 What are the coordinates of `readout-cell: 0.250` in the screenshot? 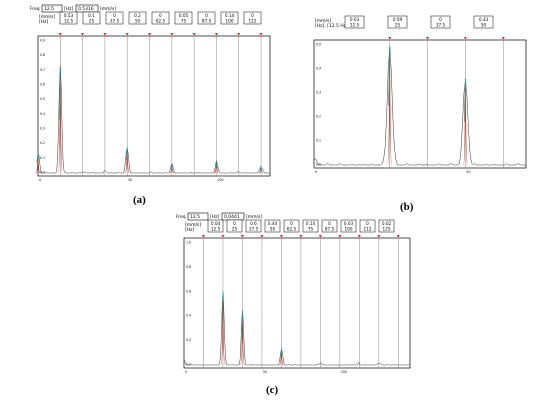 It's located at (137, 18).